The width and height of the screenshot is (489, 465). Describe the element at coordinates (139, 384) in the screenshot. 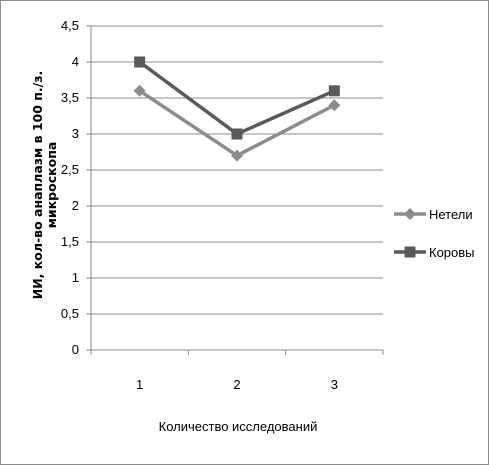

I see `x-tick-label: 1` at that location.